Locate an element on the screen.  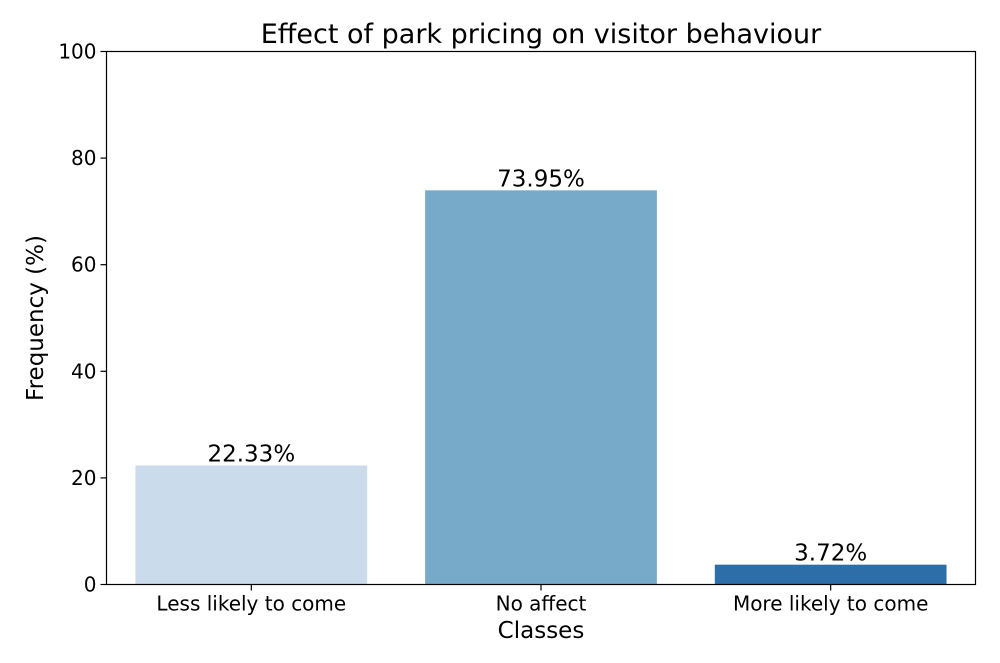
x-tick-label-1: No affect is located at coordinates (541, 604).